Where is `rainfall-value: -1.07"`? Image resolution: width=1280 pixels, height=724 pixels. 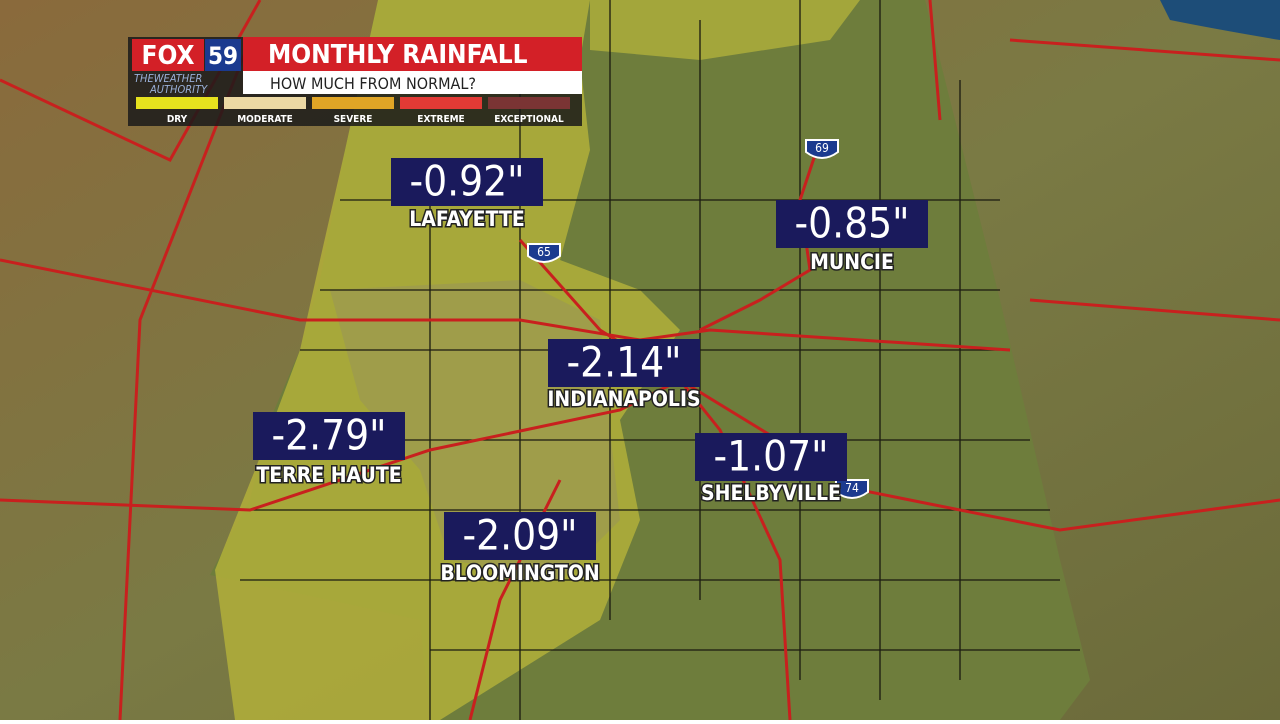
rainfall-value: -1.07" is located at coordinates (770, 456).